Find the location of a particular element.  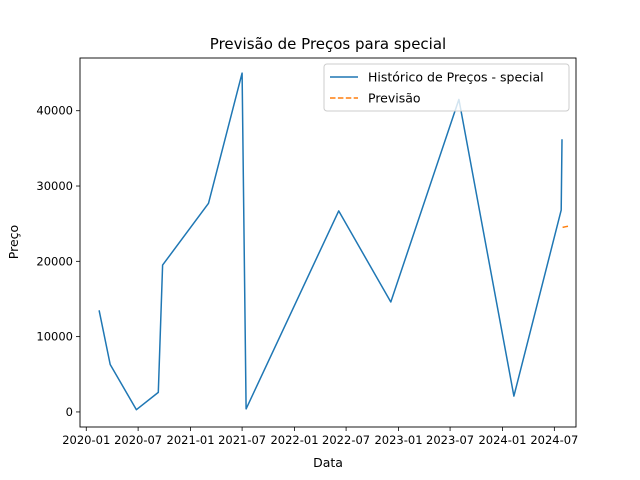

x-tick-label: 2024-01 is located at coordinates (502, 440).